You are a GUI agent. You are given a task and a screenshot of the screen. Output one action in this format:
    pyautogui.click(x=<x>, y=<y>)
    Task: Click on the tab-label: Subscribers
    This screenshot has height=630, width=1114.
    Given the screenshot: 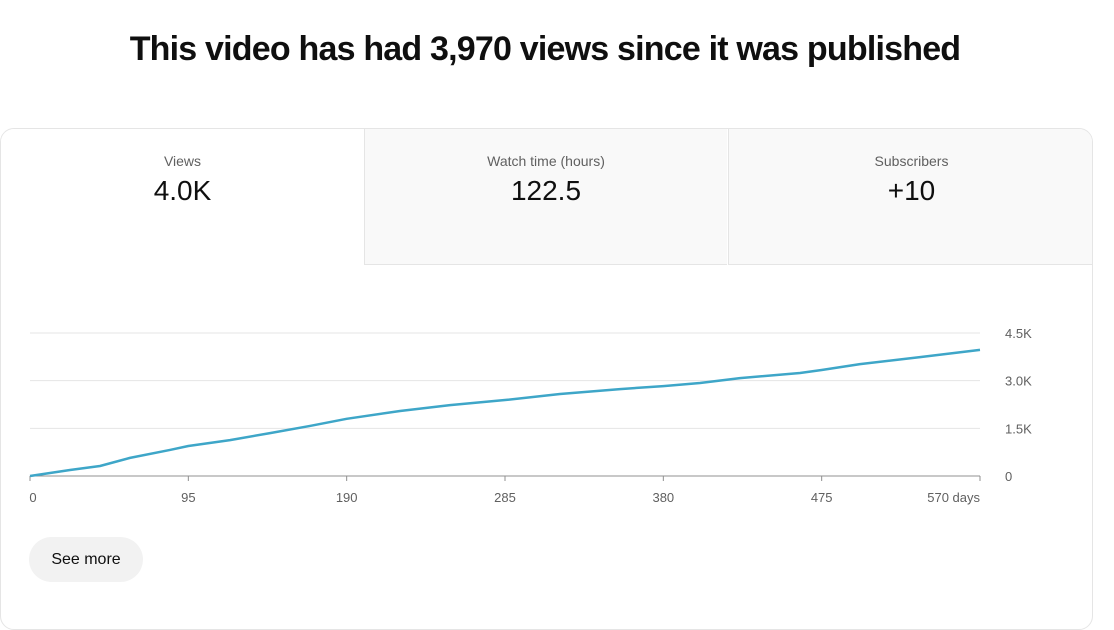 What is the action you would take?
    pyautogui.click(x=911, y=161)
    